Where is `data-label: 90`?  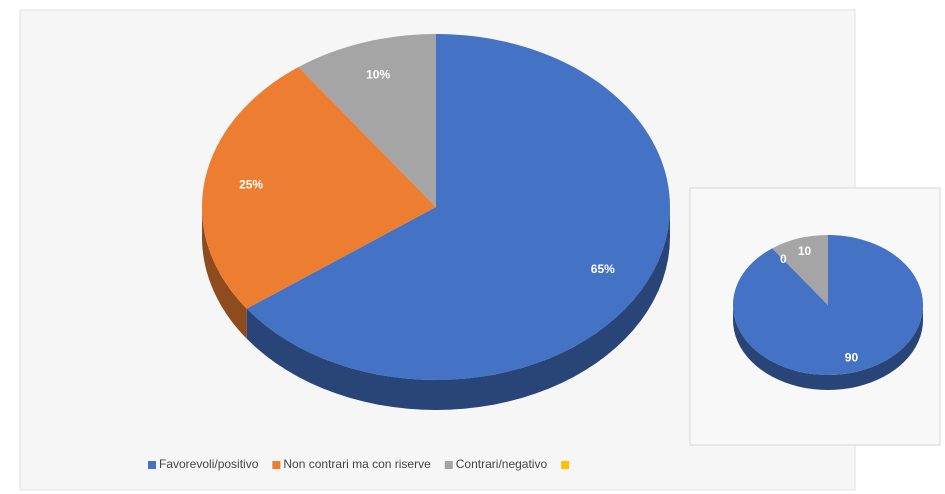
data-label: 90 is located at coordinates (852, 357).